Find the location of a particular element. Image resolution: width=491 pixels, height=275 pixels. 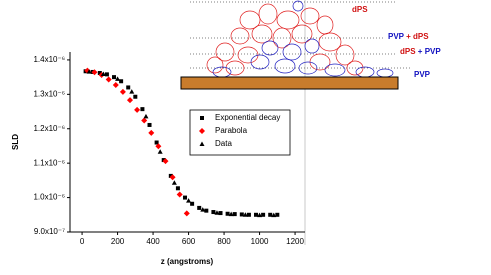

x-tick-label: 600 is located at coordinates (189, 241).